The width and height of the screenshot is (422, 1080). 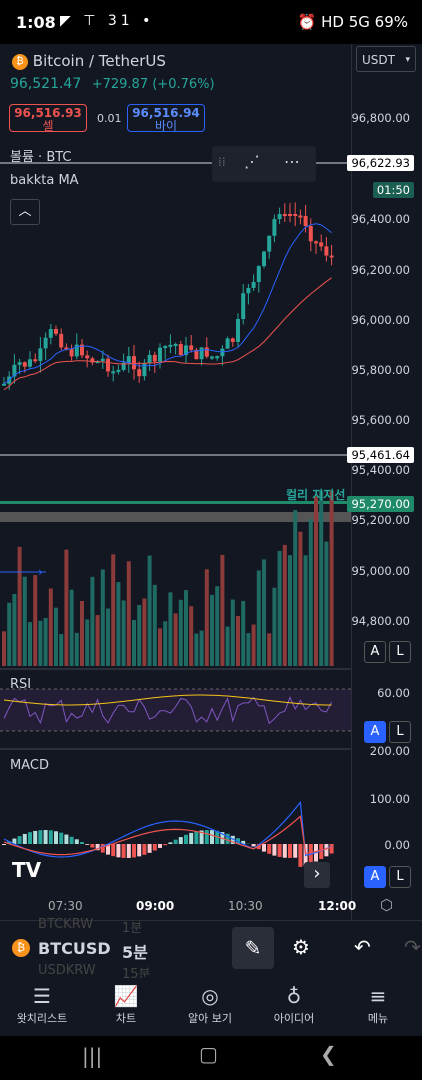 I want to click on collapse-button: ︿, so click(x=25, y=212).